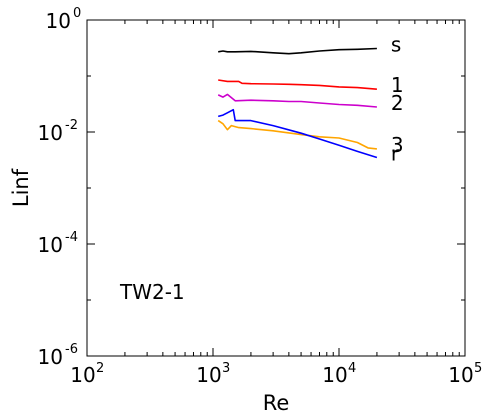 This screenshot has width=500, height=419. I want to click on y-tick-label-exponent: -6, so click(71, 349).